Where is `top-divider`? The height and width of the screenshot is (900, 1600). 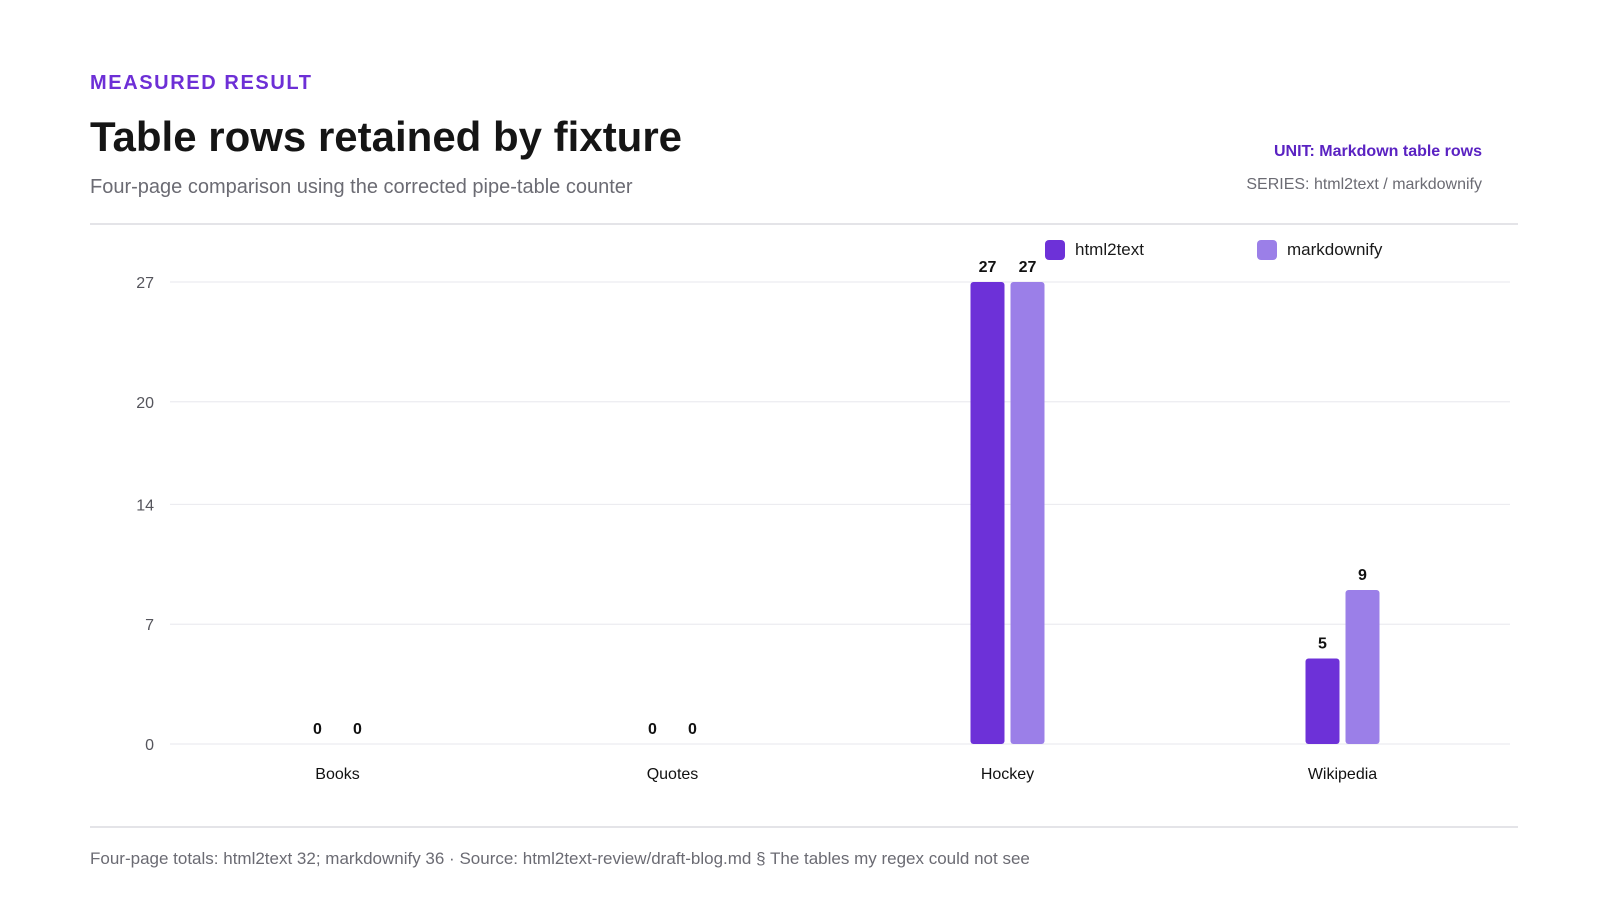
top-divider is located at coordinates (804, 224).